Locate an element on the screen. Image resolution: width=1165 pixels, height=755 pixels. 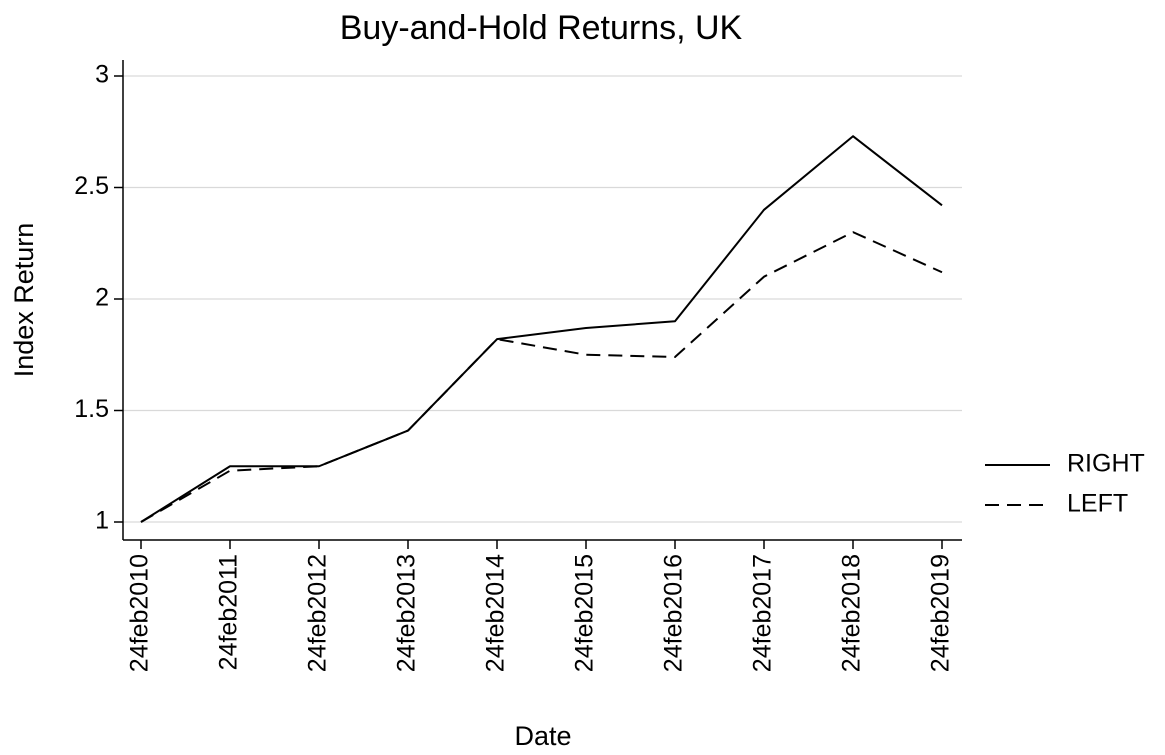
x-tick-label: 24feb2012 is located at coordinates (318, 613).